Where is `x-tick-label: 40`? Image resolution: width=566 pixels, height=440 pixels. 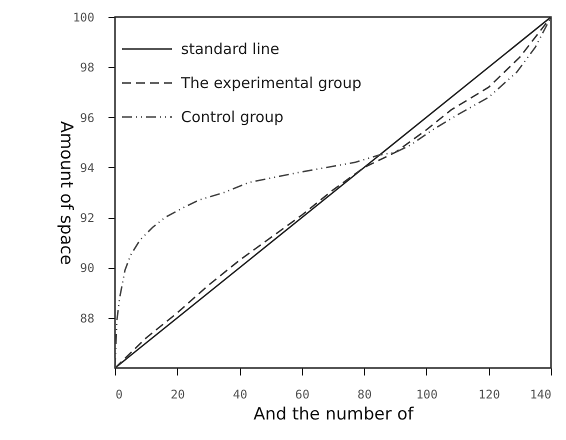 x-tick-label: 40 is located at coordinates (240, 395).